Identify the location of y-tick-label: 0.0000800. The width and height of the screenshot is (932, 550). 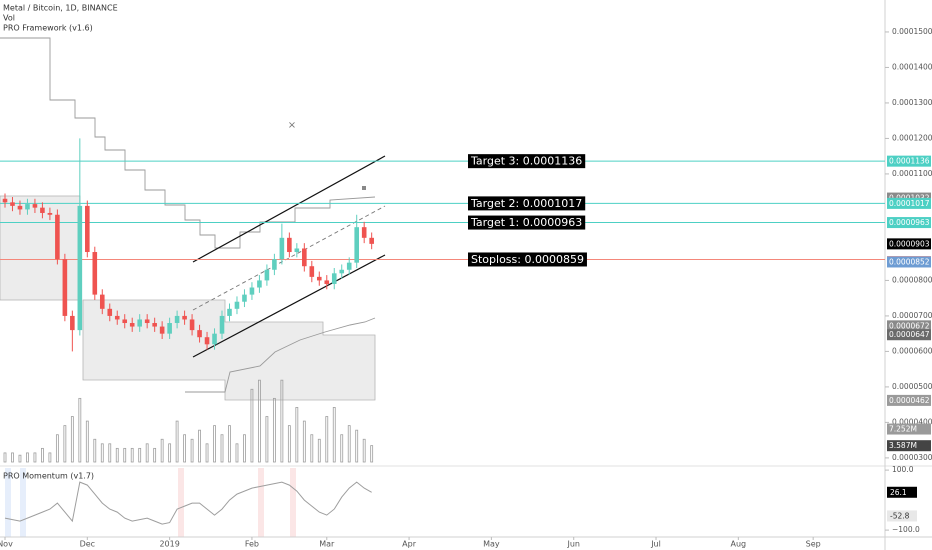
(912, 279).